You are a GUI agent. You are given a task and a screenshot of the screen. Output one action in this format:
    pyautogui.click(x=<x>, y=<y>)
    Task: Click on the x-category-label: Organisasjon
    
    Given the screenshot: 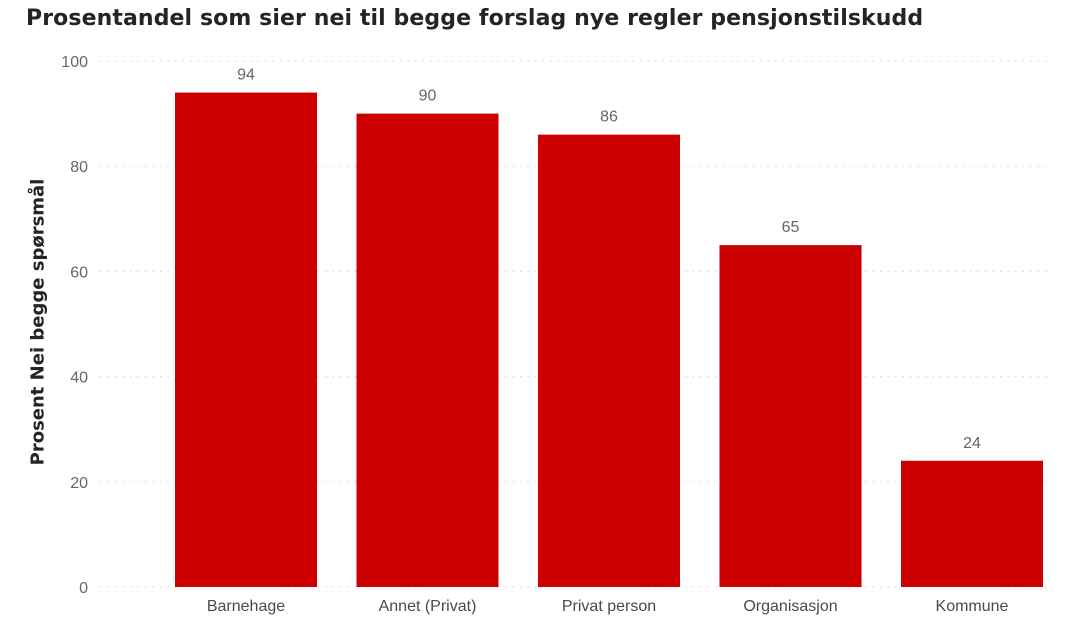 What is the action you would take?
    pyautogui.click(x=790, y=606)
    